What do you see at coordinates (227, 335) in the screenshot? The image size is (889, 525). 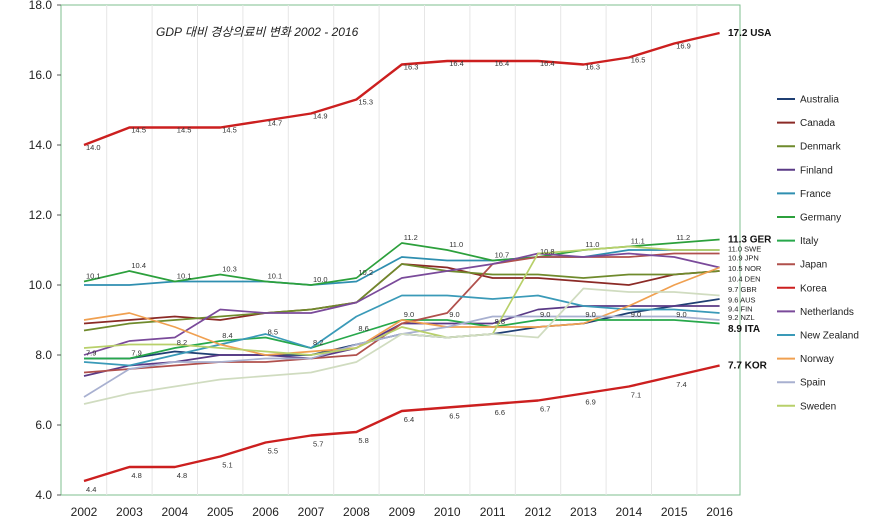 I see `data-label: 8.4` at bounding box center [227, 335].